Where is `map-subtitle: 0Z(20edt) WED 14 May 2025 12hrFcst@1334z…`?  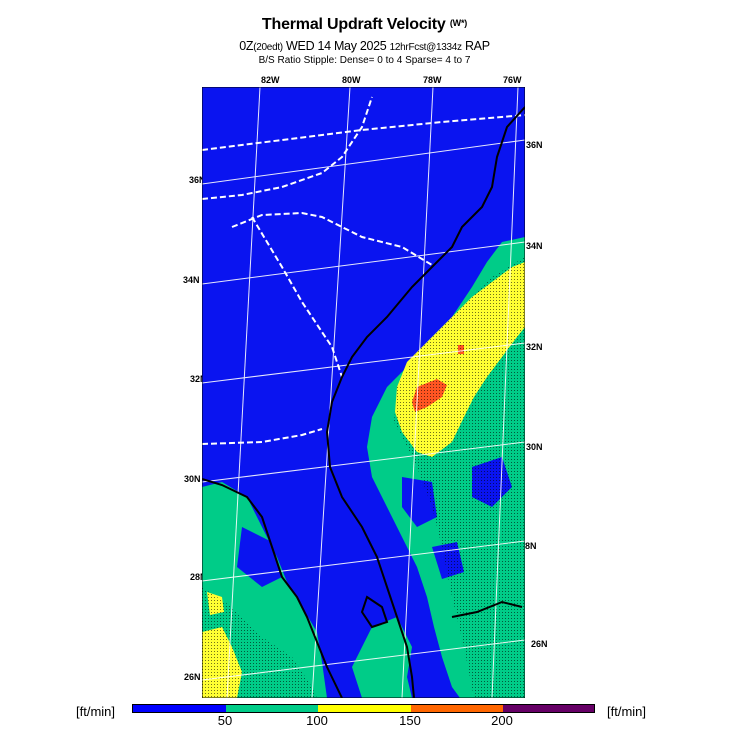 map-subtitle: 0Z(20edt) WED 14 May 2025 12hrFcst@1334z… is located at coordinates (364, 46).